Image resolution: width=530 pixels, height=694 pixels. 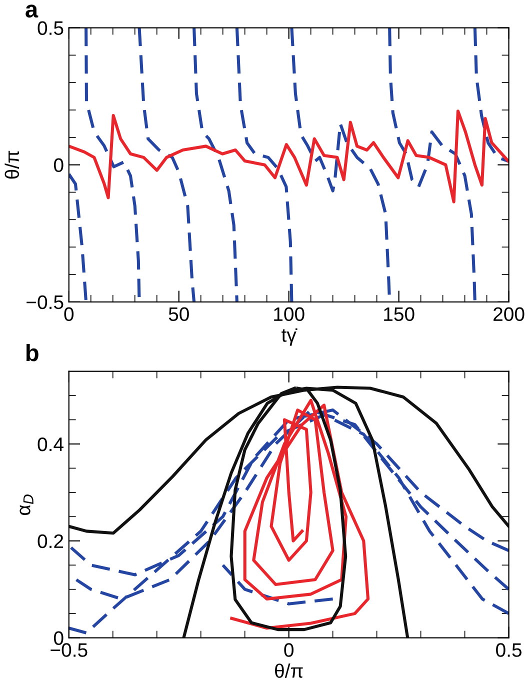 What do you see at coordinates (509, 314) in the screenshot?
I see `x-tick-label: 200` at bounding box center [509, 314].